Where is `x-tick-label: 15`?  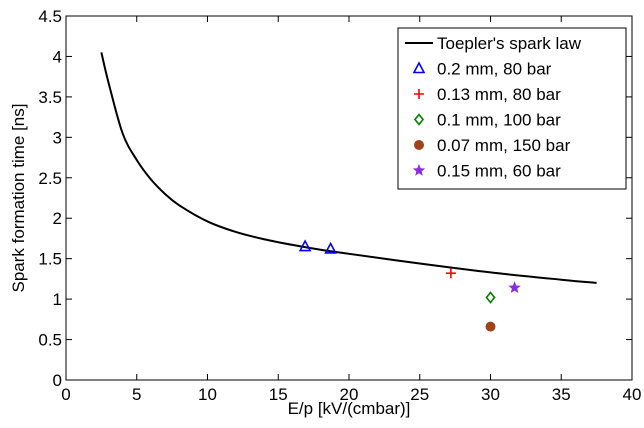 x-tick-label: 15 is located at coordinates (278, 394).